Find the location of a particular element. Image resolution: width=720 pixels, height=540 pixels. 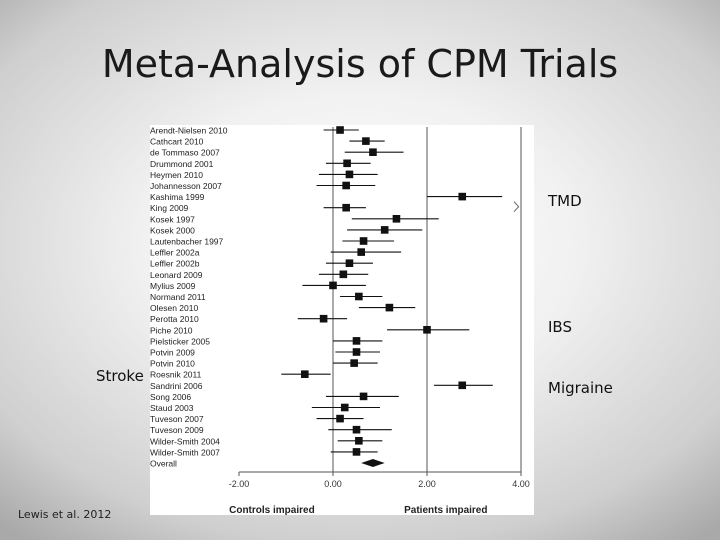

study-label: Kosek 2000 is located at coordinates (172, 230).